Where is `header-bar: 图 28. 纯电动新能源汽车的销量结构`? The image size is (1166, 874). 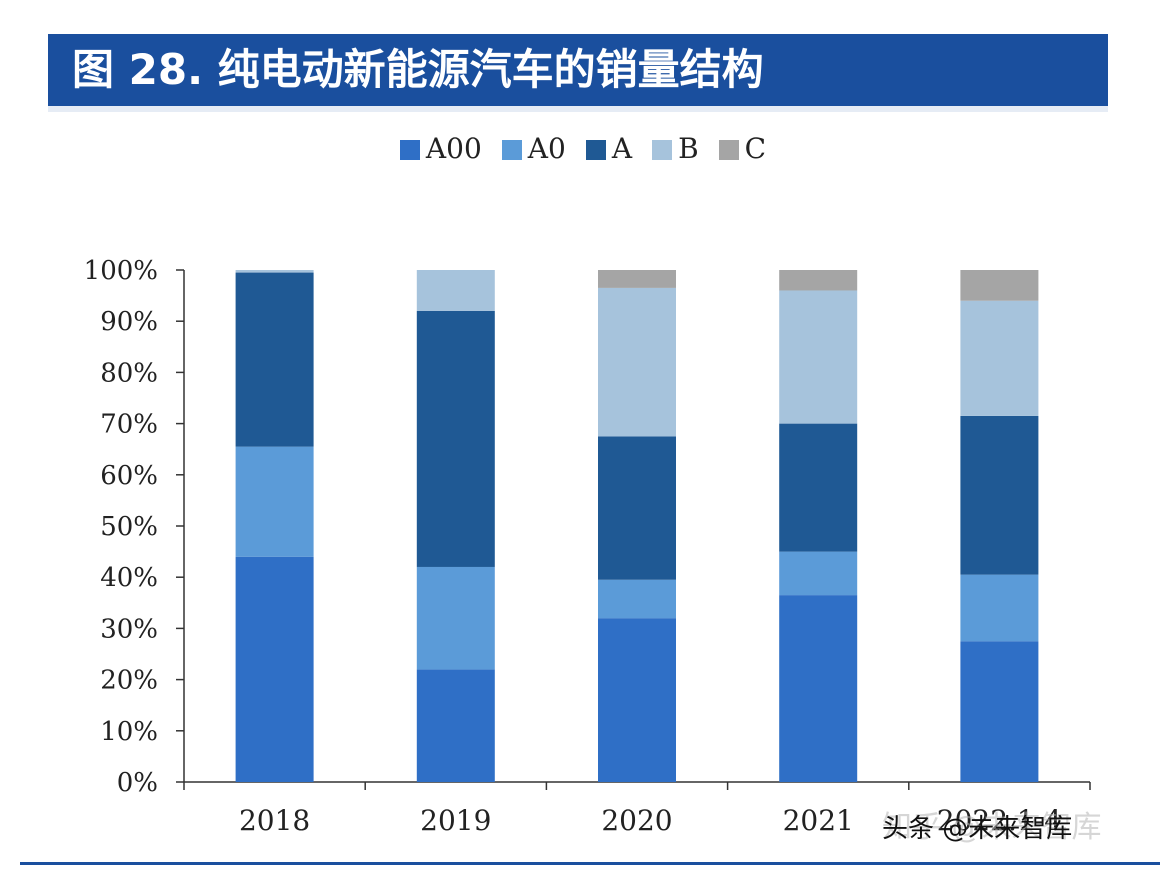
header-bar: 图 28. 纯电动新能源汽车的销量结构 is located at coordinates (578, 70).